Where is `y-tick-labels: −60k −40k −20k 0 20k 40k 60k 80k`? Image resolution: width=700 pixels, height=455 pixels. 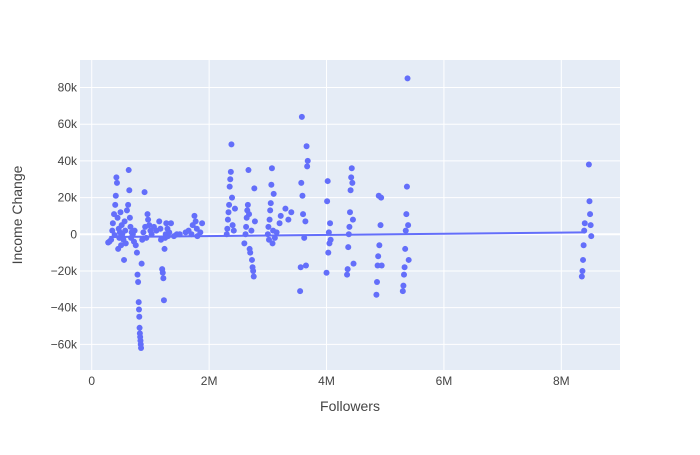
y-tick-labels: −60k −40k −20k 0 20k 40k 60k 80k is located at coordinates (64, 216).